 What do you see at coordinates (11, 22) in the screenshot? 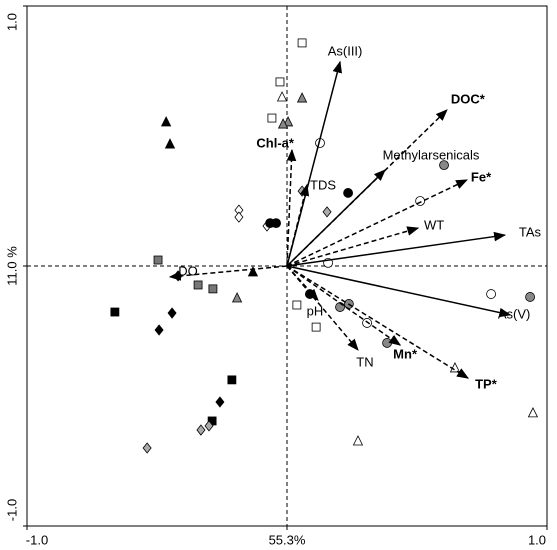
I see `y-tick-label: 1.0` at bounding box center [11, 22].